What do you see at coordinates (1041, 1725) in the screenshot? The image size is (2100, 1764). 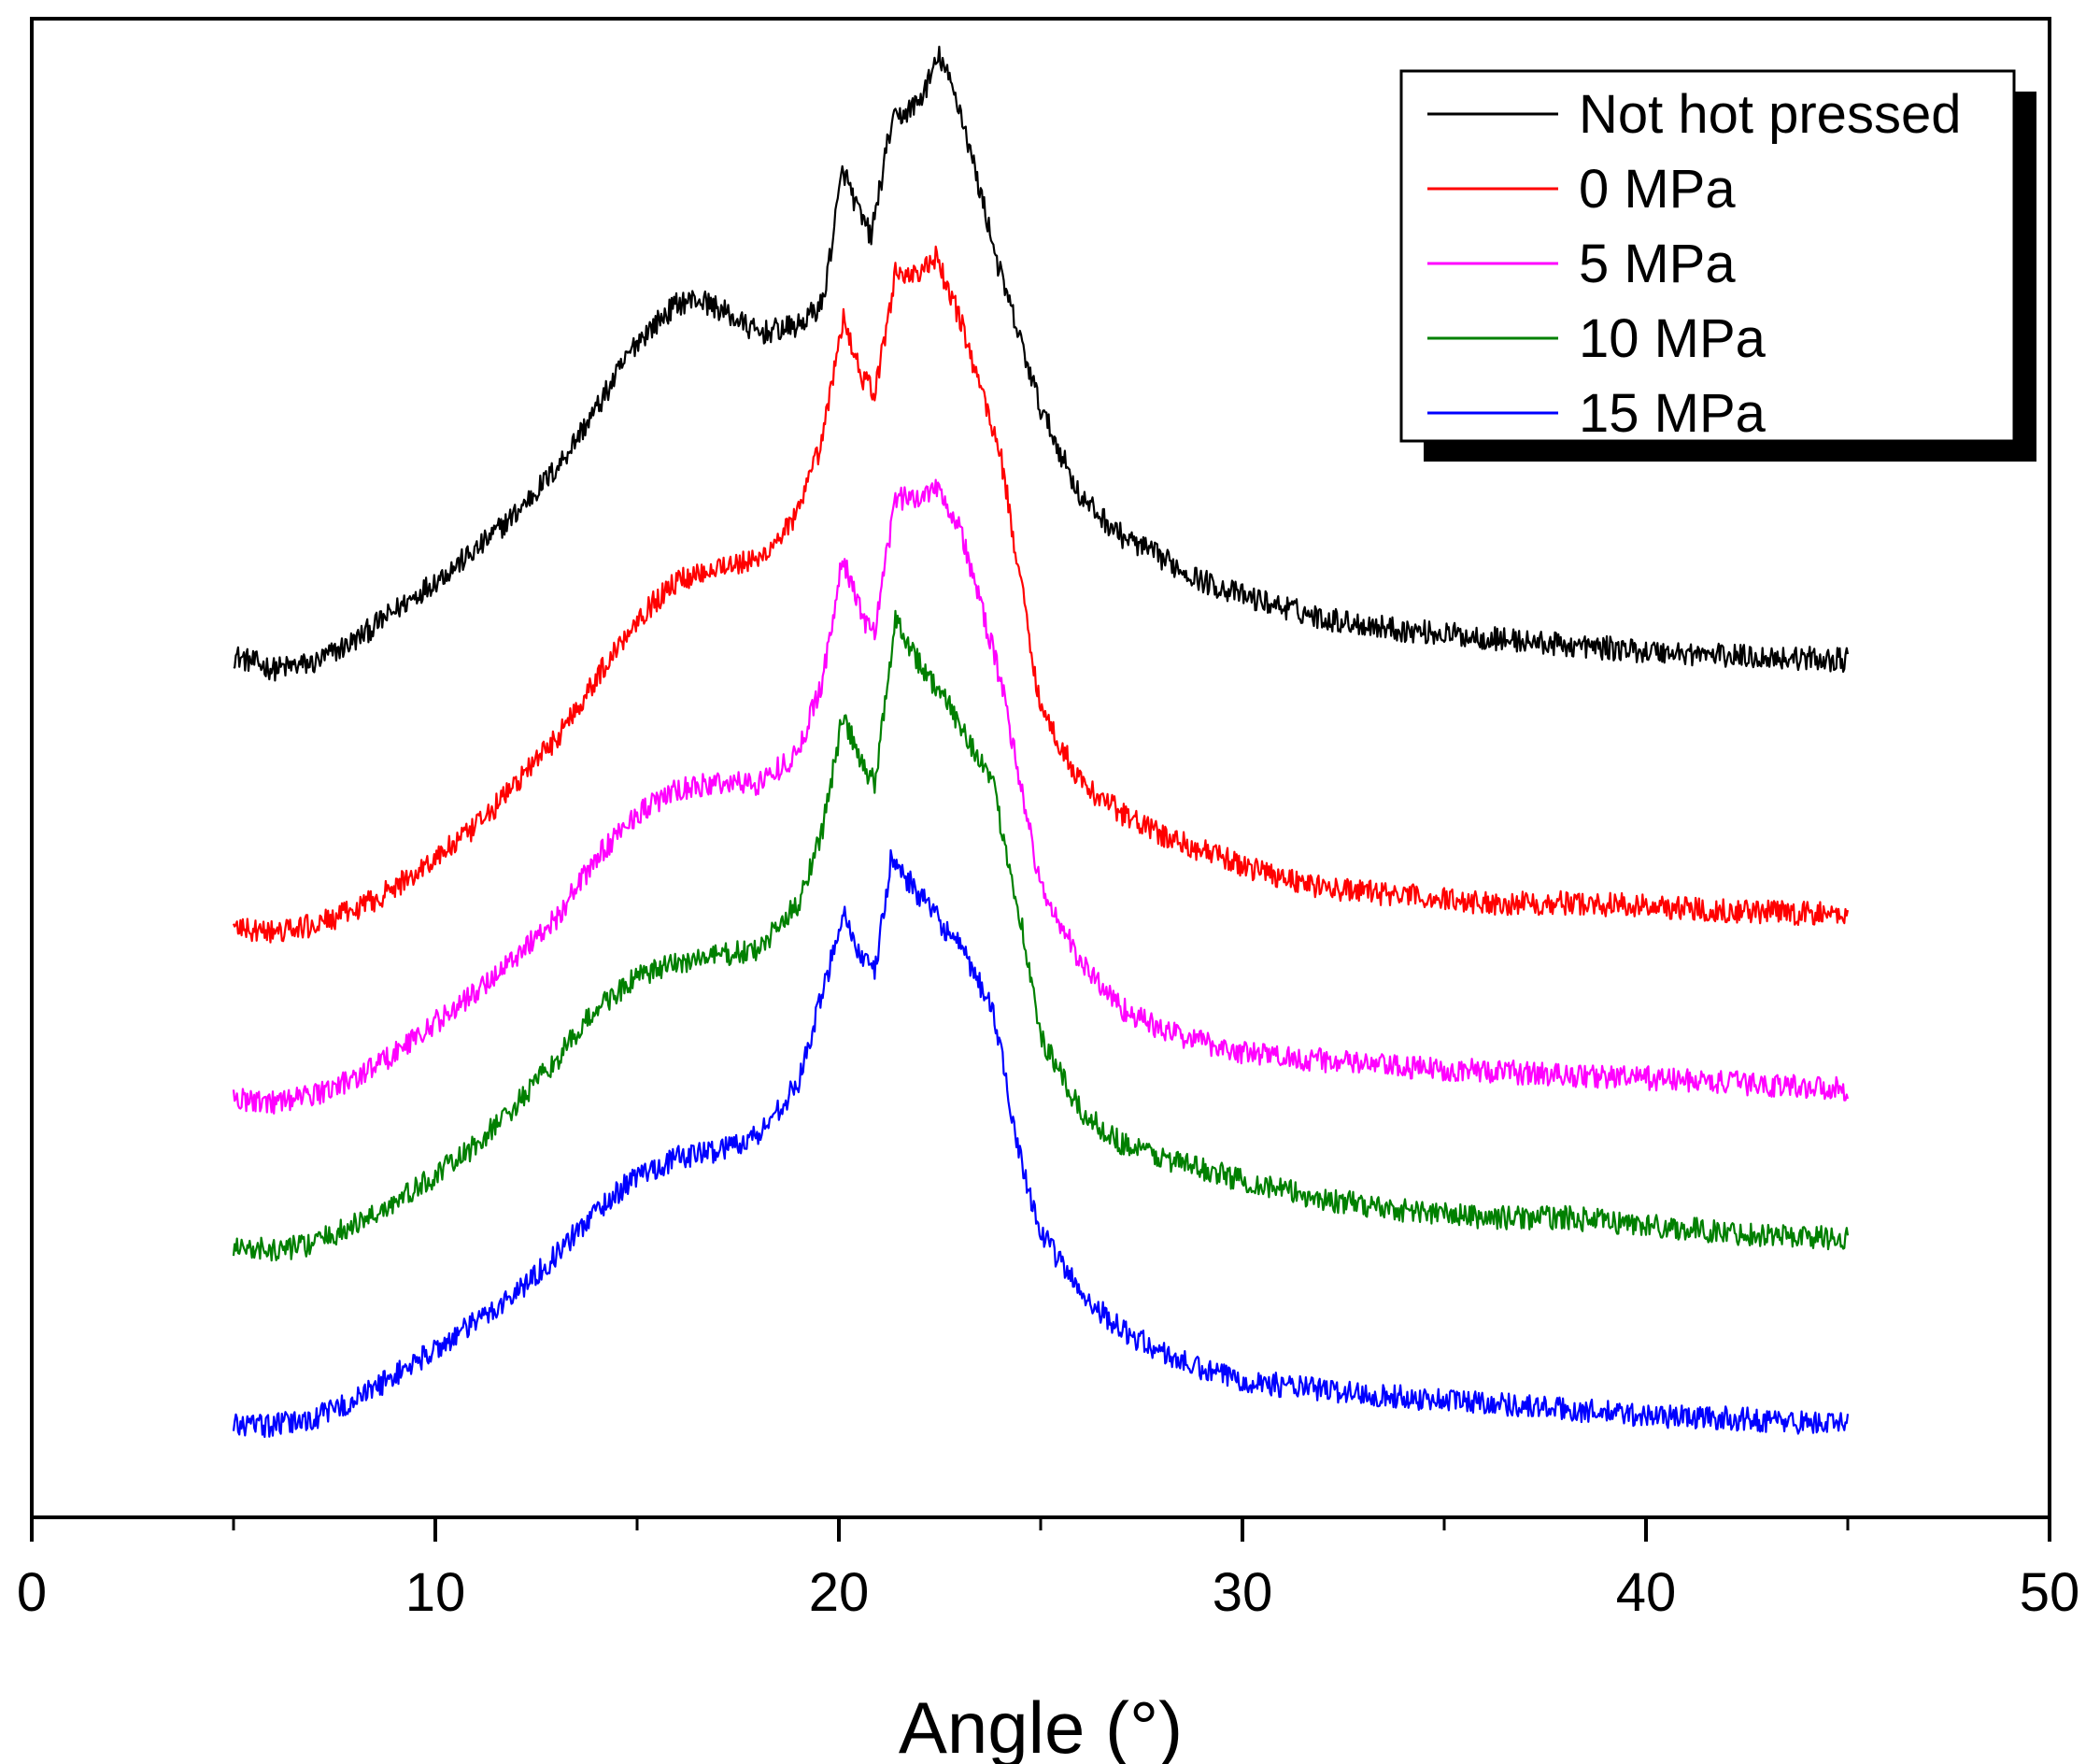 I see `x-axis-title: Angle (°)` at bounding box center [1041, 1725].